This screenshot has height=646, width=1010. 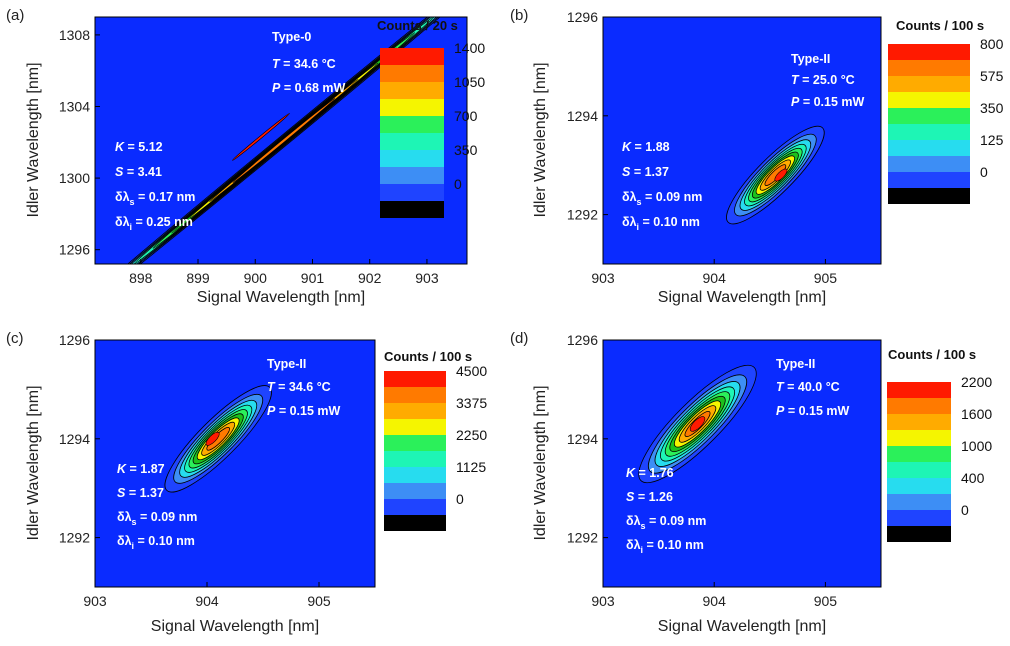 I want to click on colorbar-tick-label: 1400, so click(x=469, y=48).